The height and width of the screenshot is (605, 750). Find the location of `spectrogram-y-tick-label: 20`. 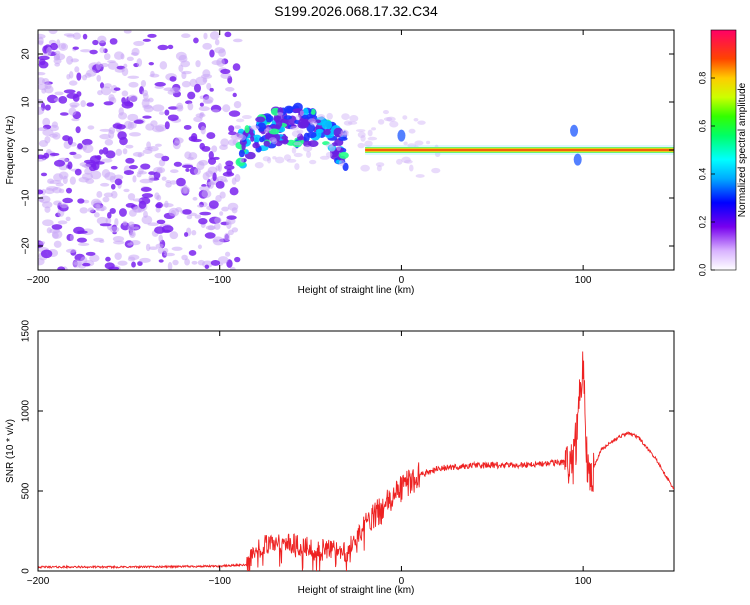

spectrogram-y-tick-label: 20 is located at coordinates (26, 54).